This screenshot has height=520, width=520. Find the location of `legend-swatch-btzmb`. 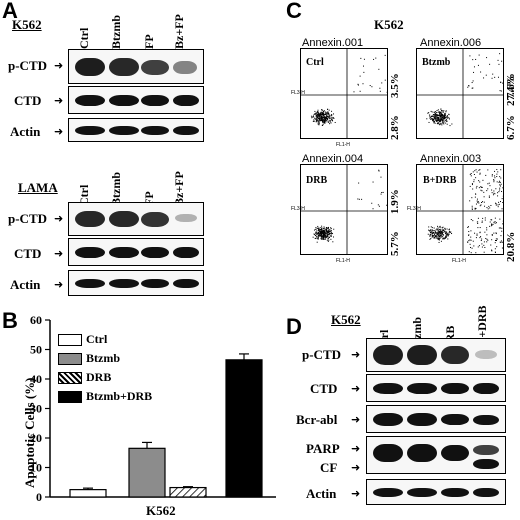

legend-swatch-btzmb is located at coordinates (70, 359).